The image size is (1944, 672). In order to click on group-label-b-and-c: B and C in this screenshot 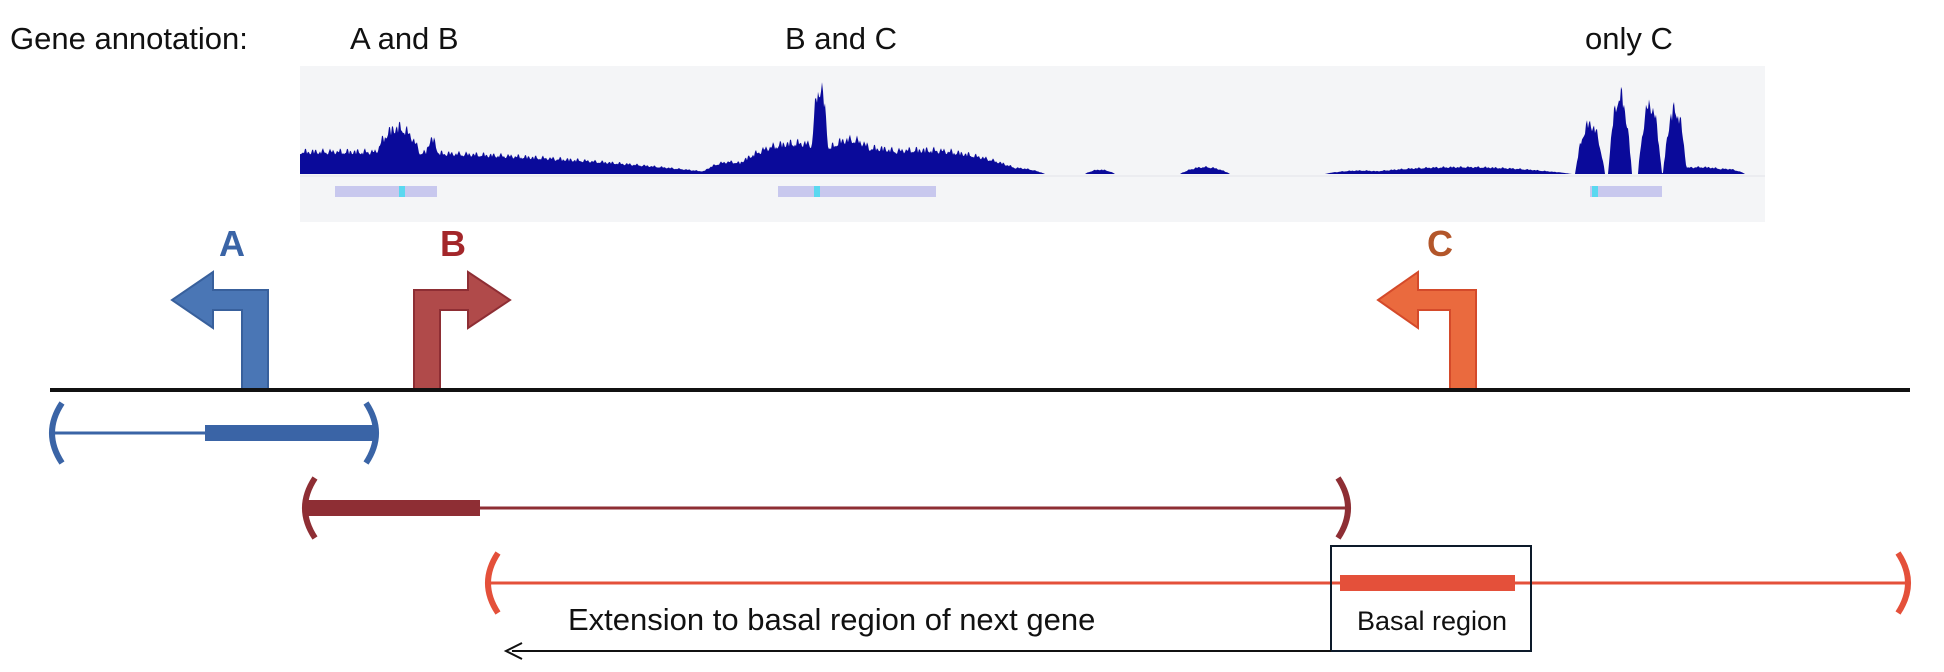, I will do `click(841, 38)`.